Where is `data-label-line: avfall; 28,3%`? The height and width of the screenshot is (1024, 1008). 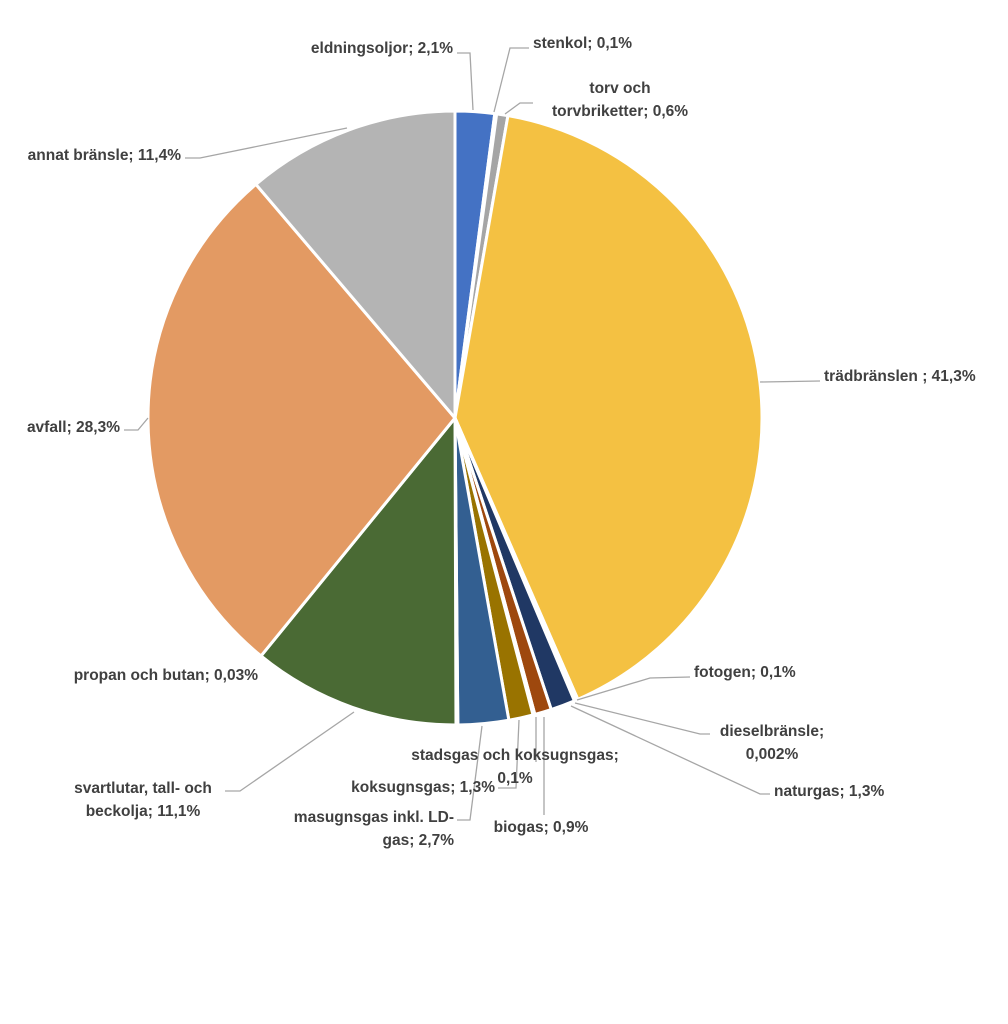 data-label-line: avfall; 28,3% is located at coordinates (73, 427).